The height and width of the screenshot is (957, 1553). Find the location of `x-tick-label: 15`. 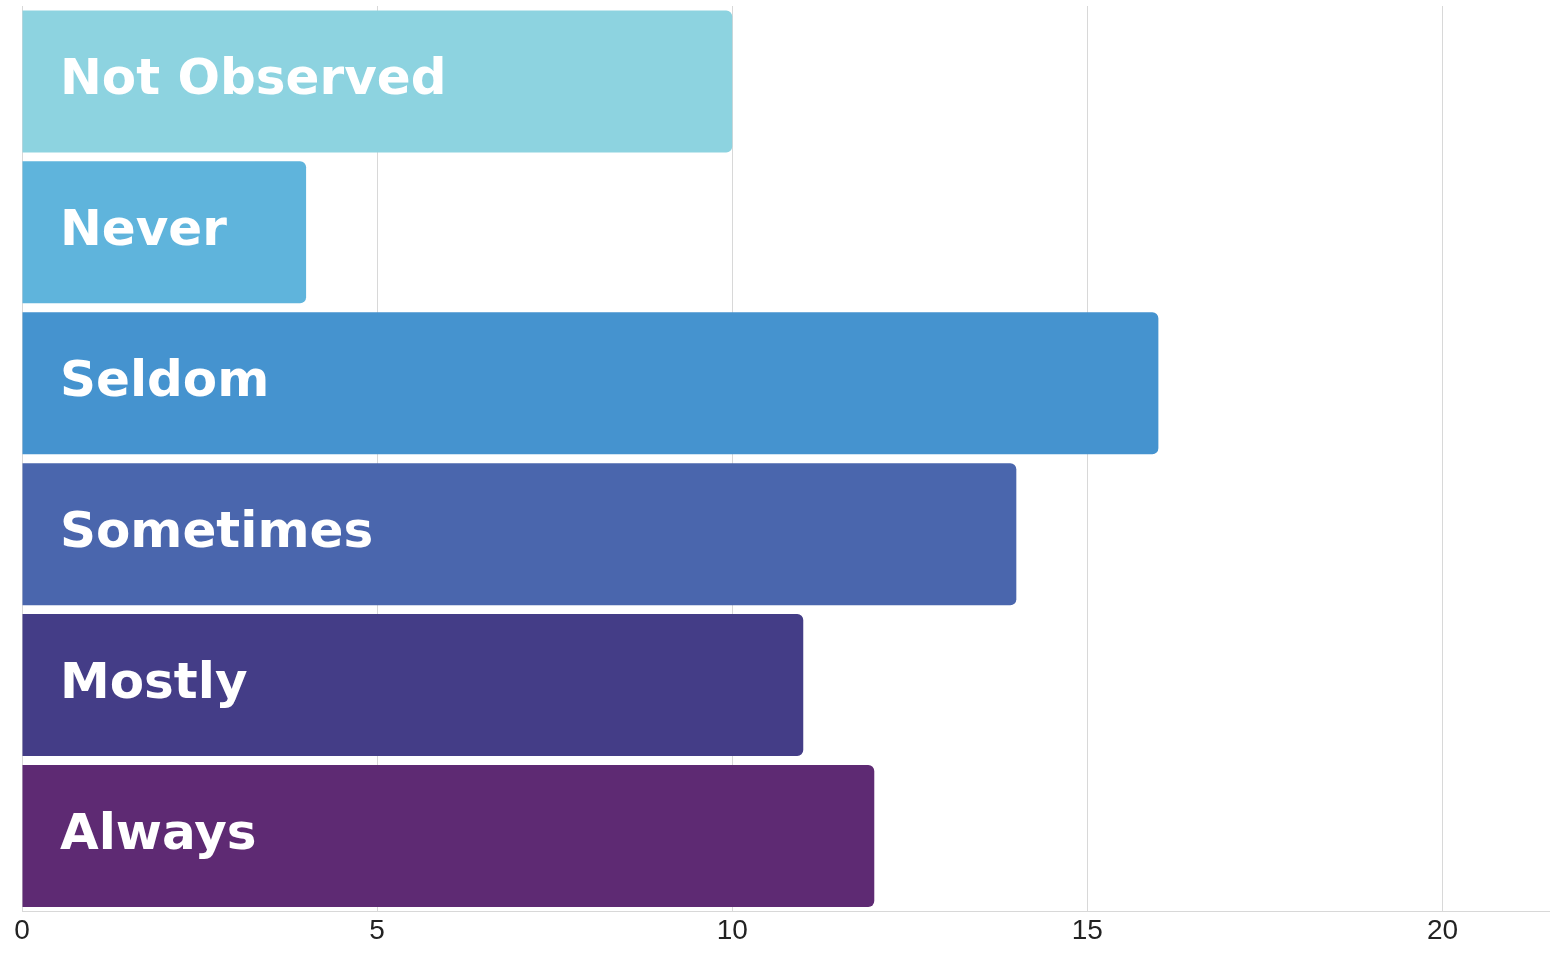

x-tick-label: 15 is located at coordinates (1087, 929).